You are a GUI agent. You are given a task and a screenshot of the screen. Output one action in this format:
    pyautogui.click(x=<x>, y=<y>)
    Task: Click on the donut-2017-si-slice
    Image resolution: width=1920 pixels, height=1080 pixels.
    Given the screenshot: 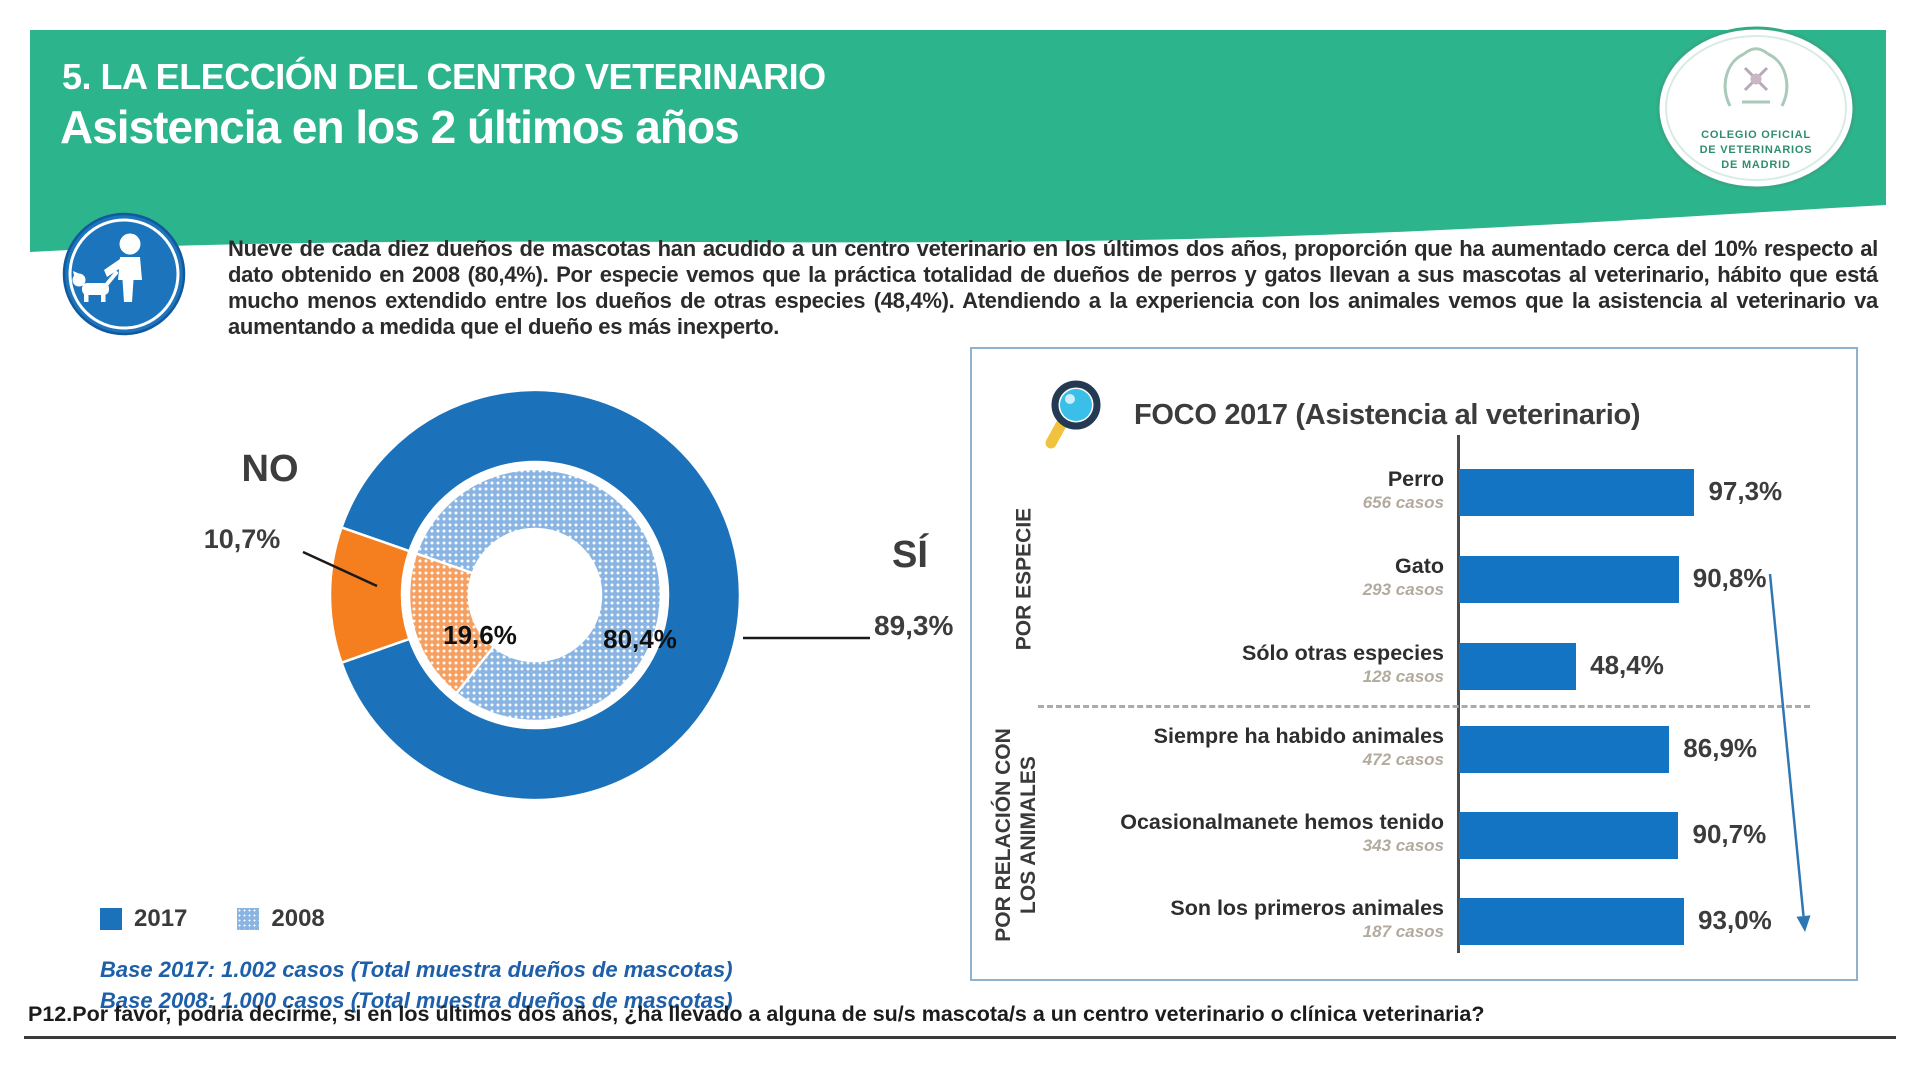 What is the action you would take?
    pyautogui.click(x=540, y=595)
    